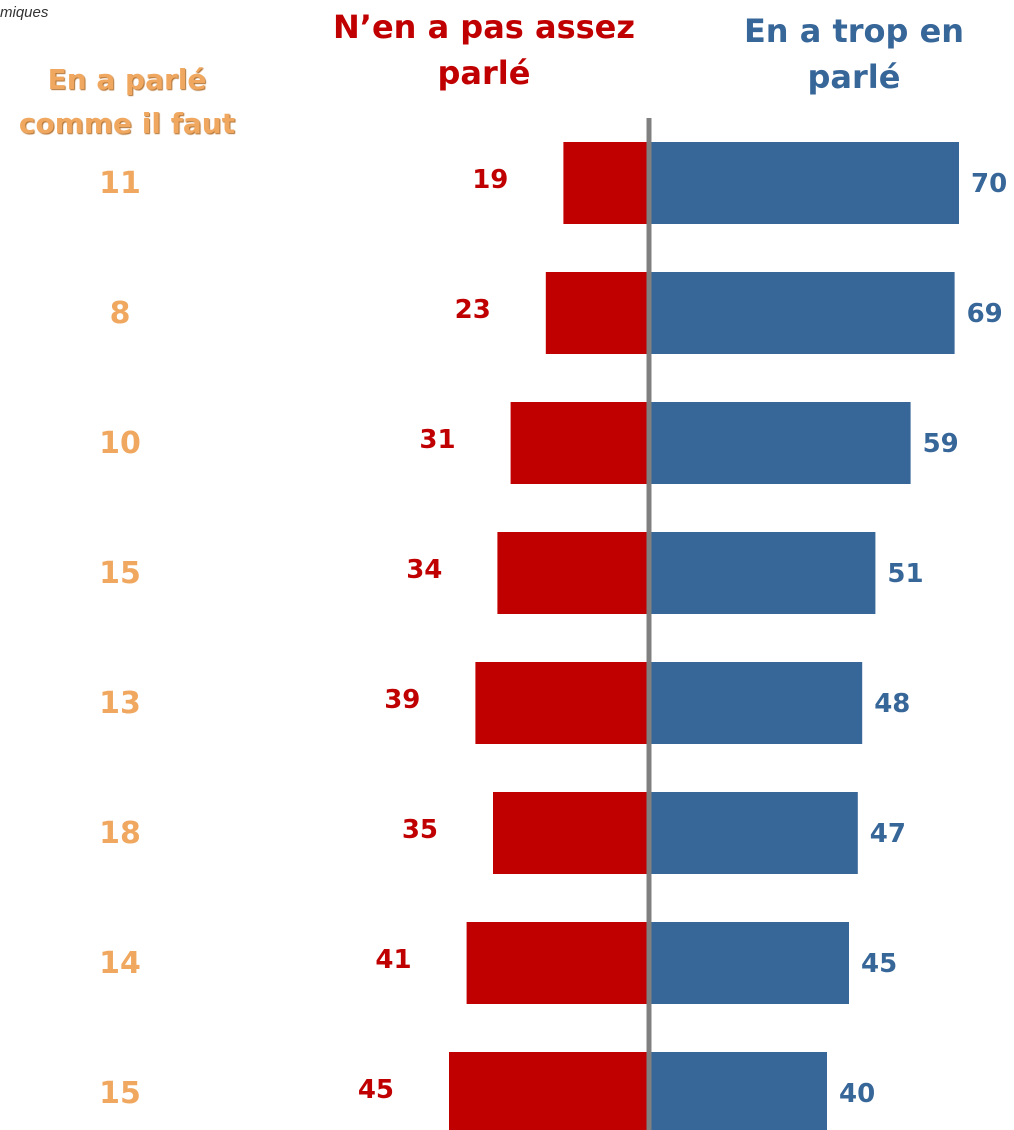  What do you see at coordinates (490, 180) in the screenshot?
I see `value-label-not-enough: 19` at bounding box center [490, 180].